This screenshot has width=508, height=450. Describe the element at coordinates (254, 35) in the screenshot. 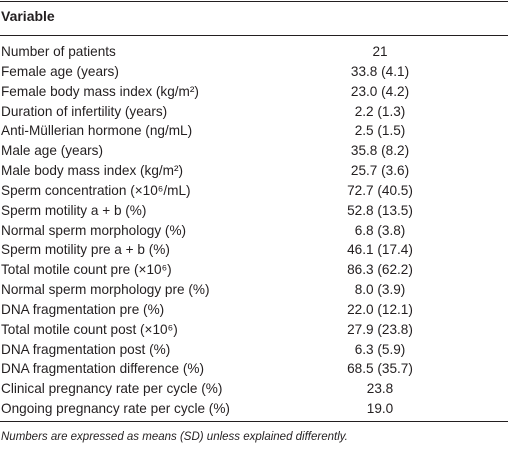

I see `header-rule` at that location.